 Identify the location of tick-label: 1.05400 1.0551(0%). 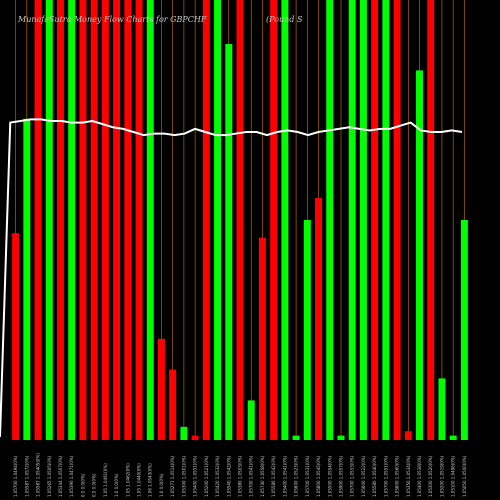
(195, 476).